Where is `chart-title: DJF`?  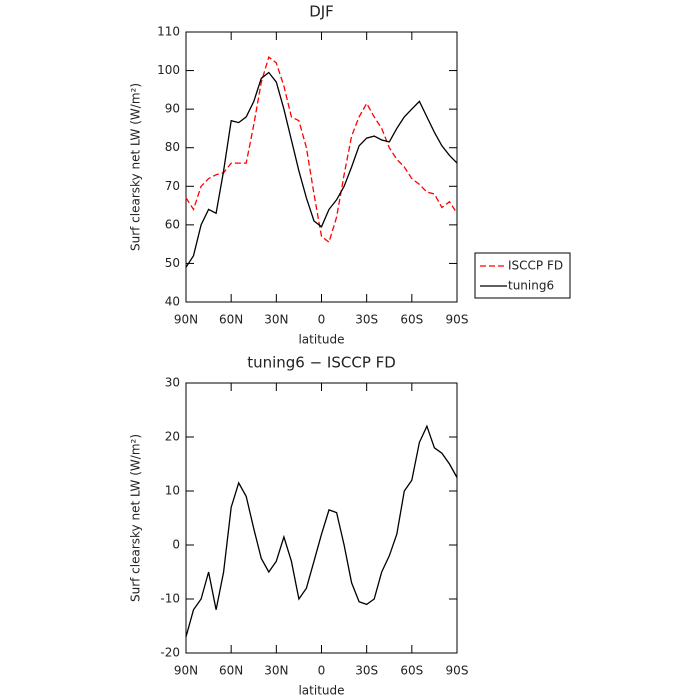
chart-title: DJF is located at coordinates (321, 12).